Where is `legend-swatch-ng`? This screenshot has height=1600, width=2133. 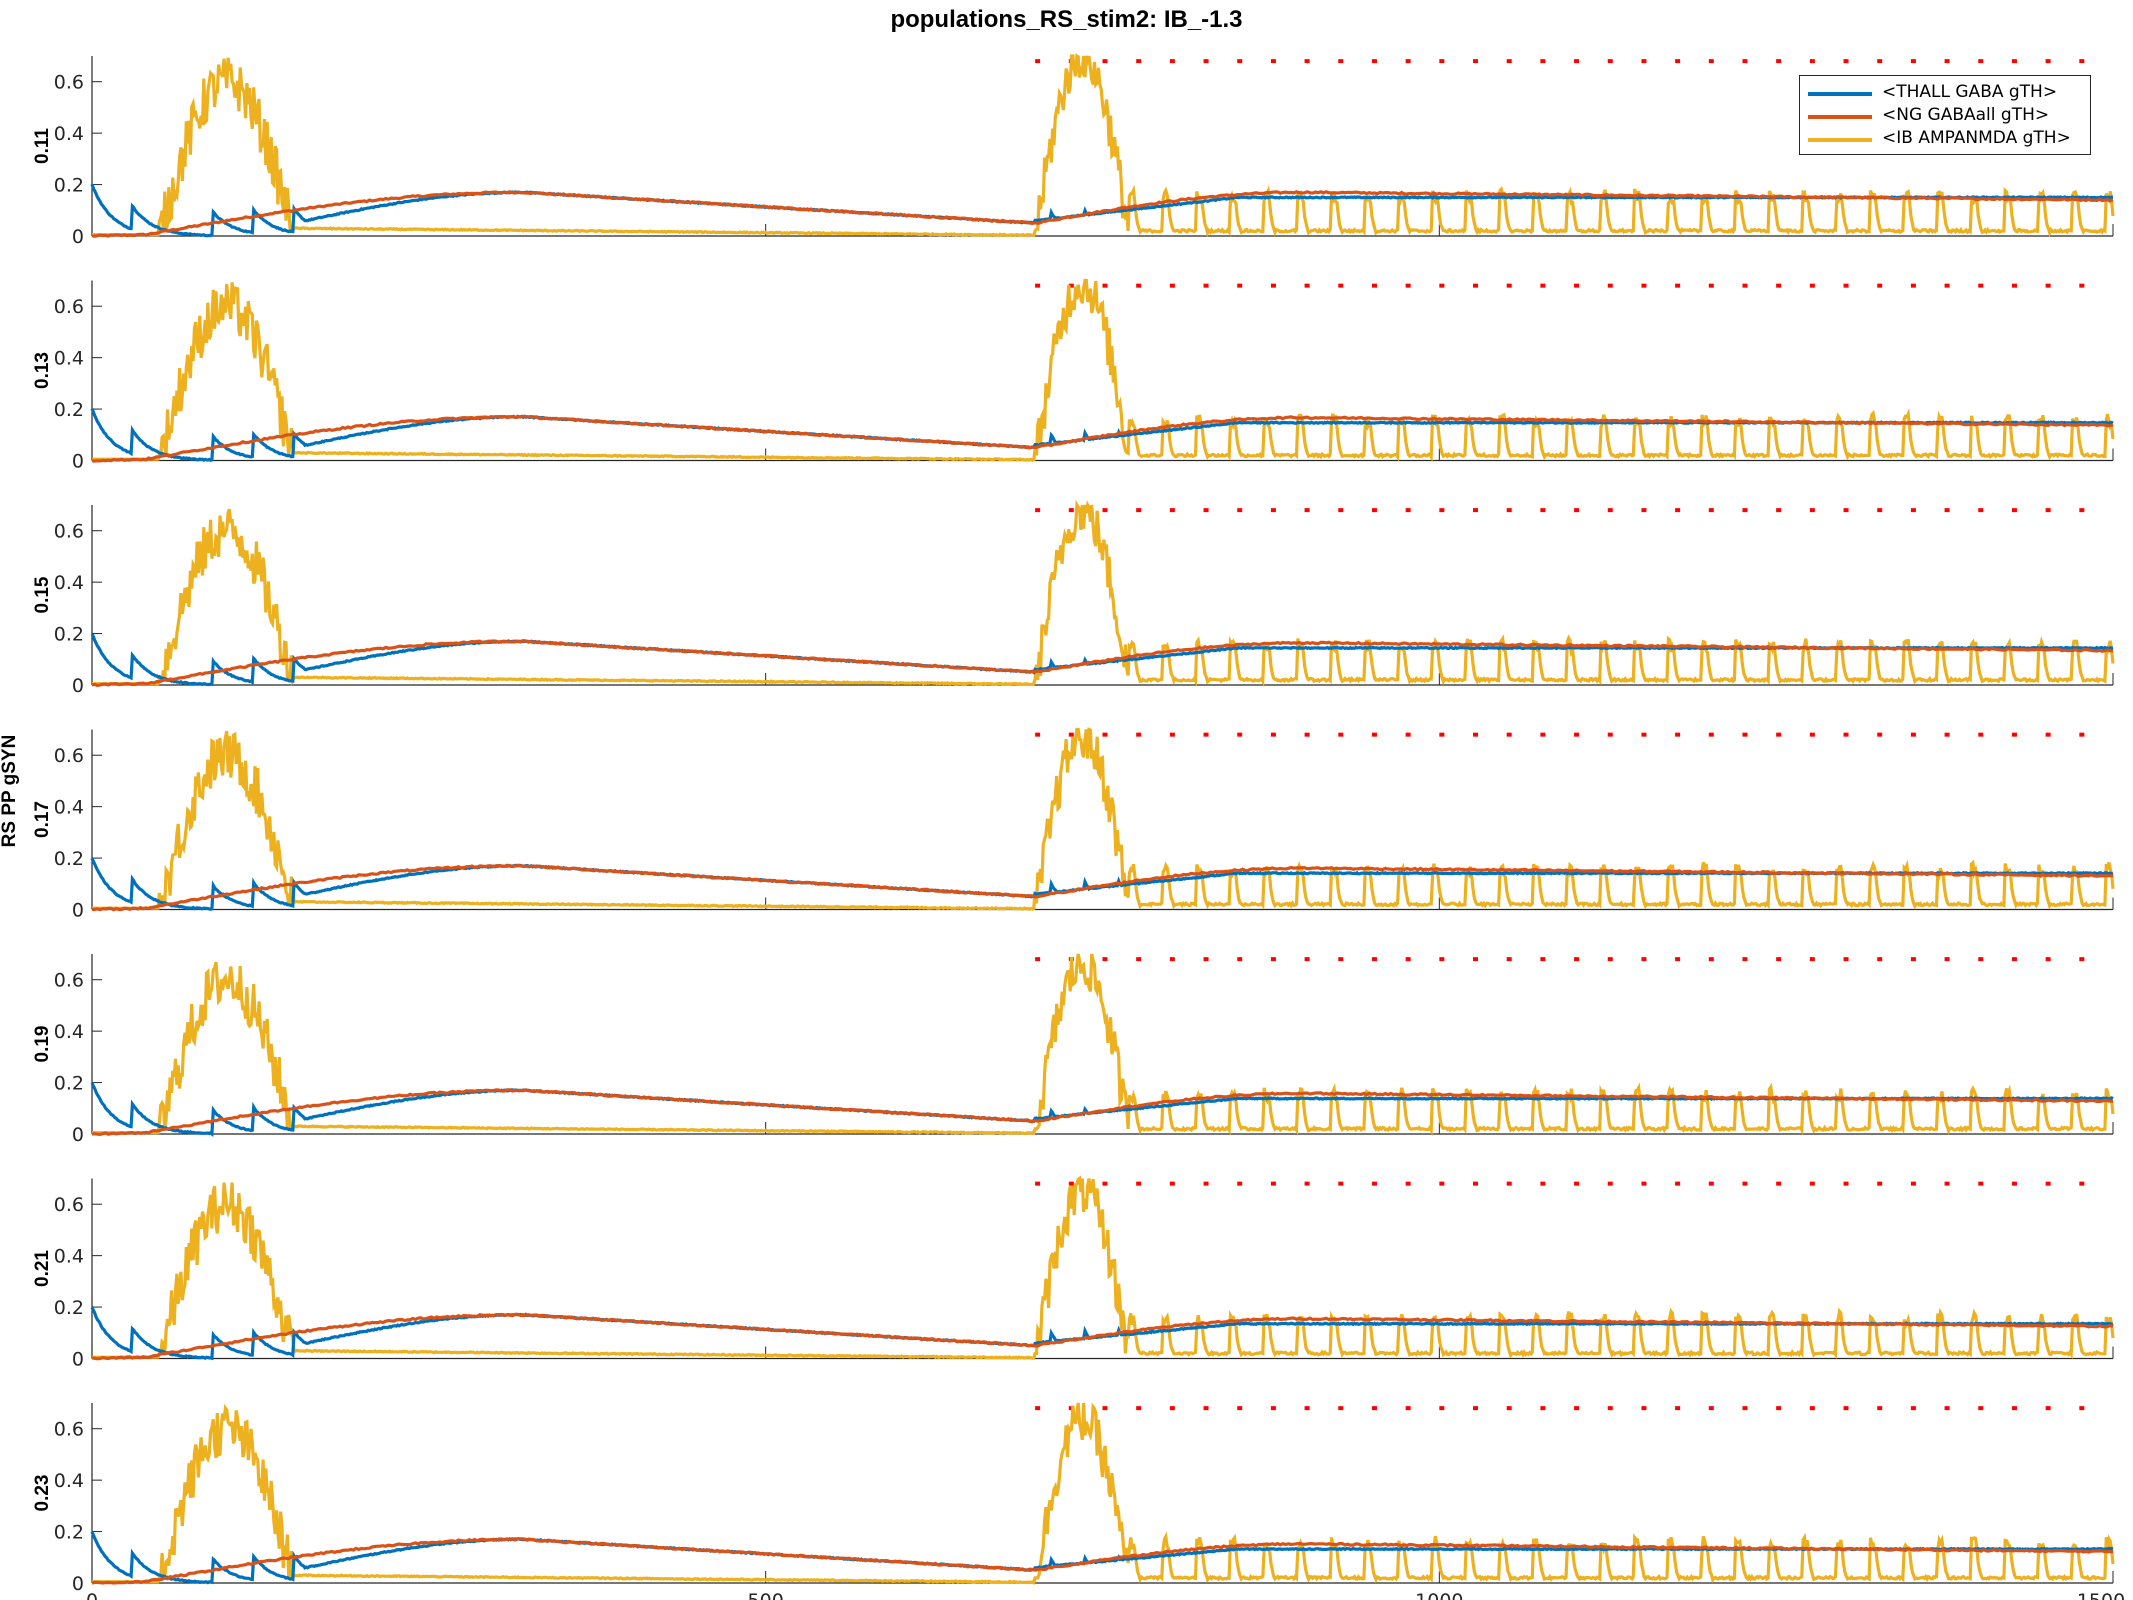 legend-swatch-ng is located at coordinates (1840, 117).